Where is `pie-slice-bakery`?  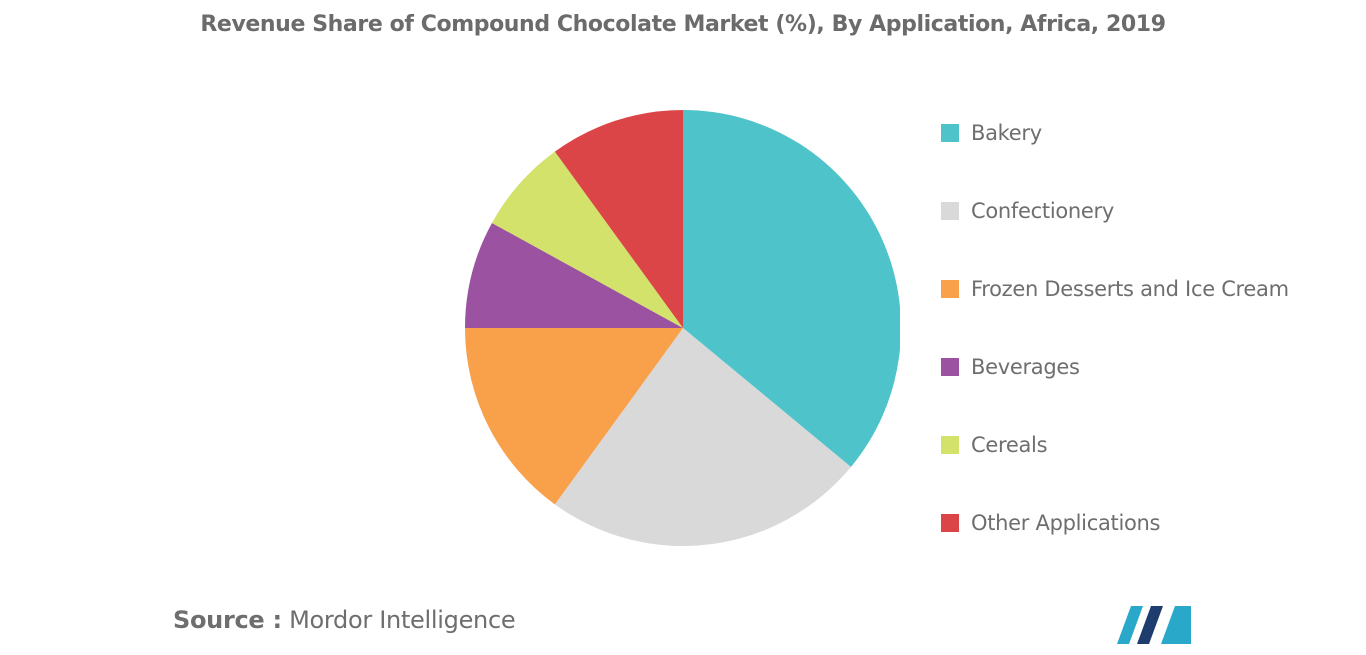
pie-slice-bakery is located at coordinates (791, 288).